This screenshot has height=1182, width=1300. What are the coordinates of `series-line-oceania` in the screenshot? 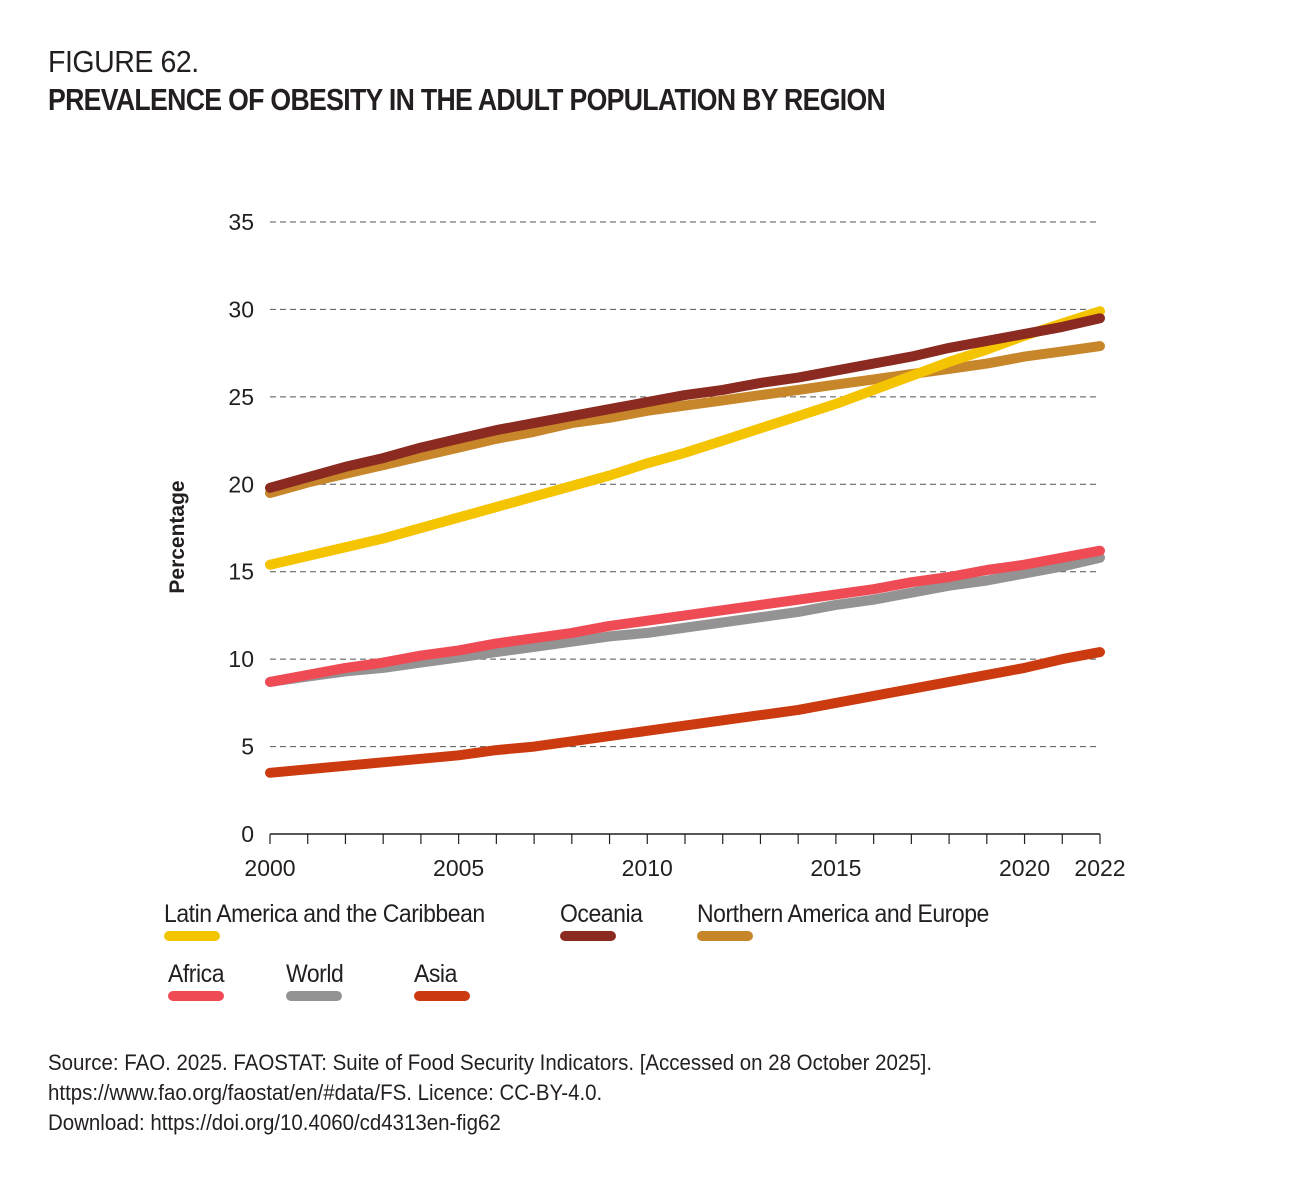 It's located at (685, 403).